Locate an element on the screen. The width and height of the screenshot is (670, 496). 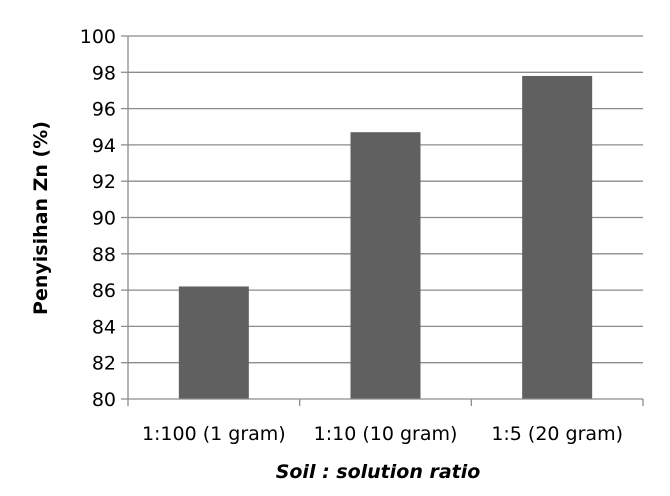
x-category-label: 1:100 (1 gram) is located at coordinates (214, 434).